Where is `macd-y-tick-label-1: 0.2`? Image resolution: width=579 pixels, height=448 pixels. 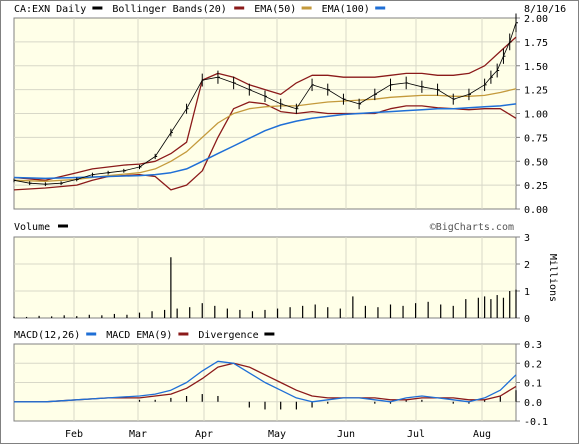
macd-y-tick-label-1: 0.2 is located at coordinates (533, 364).